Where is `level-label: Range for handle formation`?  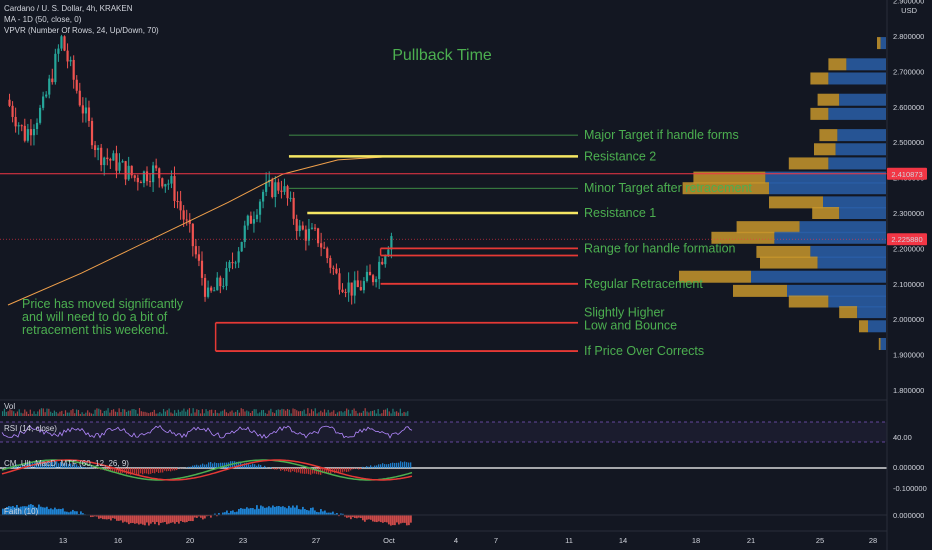
level-label: Range for handle formation is located at coordinates (660, 248).